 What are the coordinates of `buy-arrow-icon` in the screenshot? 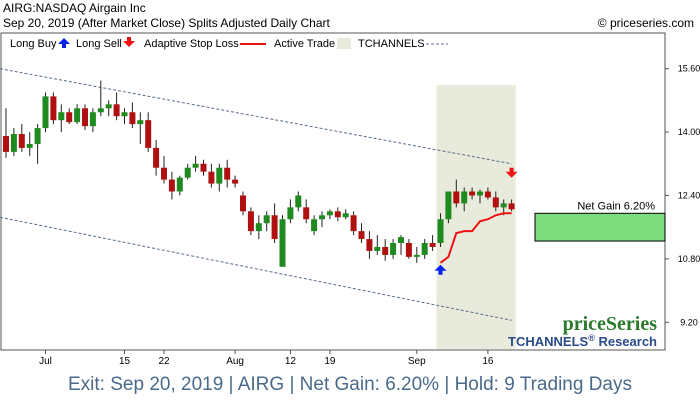 It's located at (64, 43).